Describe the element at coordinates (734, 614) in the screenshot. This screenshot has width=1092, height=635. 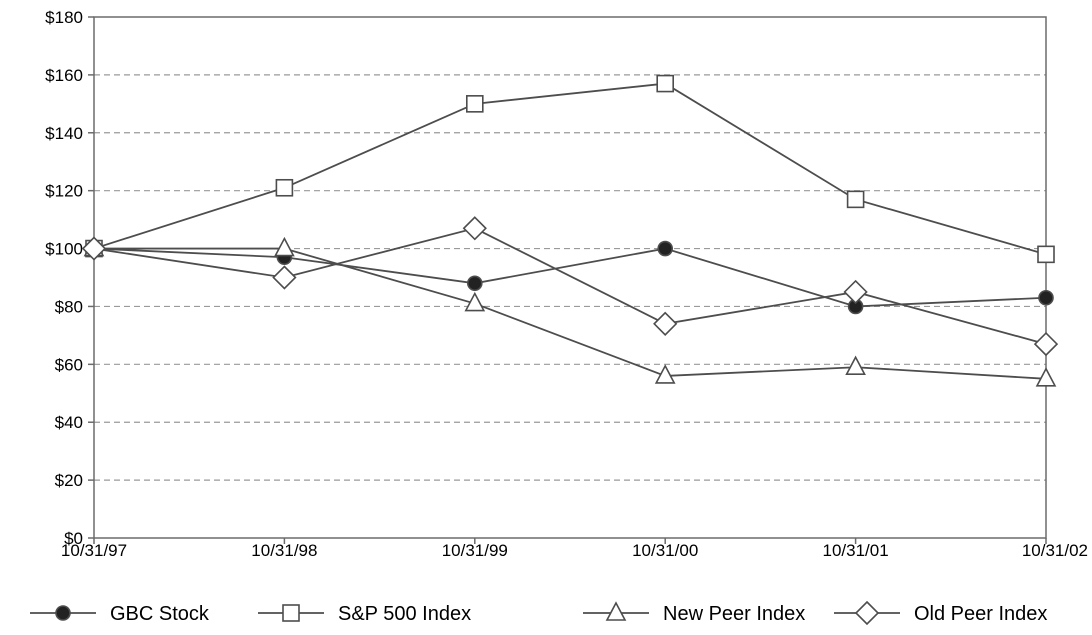
I see `legend-label: New Peer Index` at that location.